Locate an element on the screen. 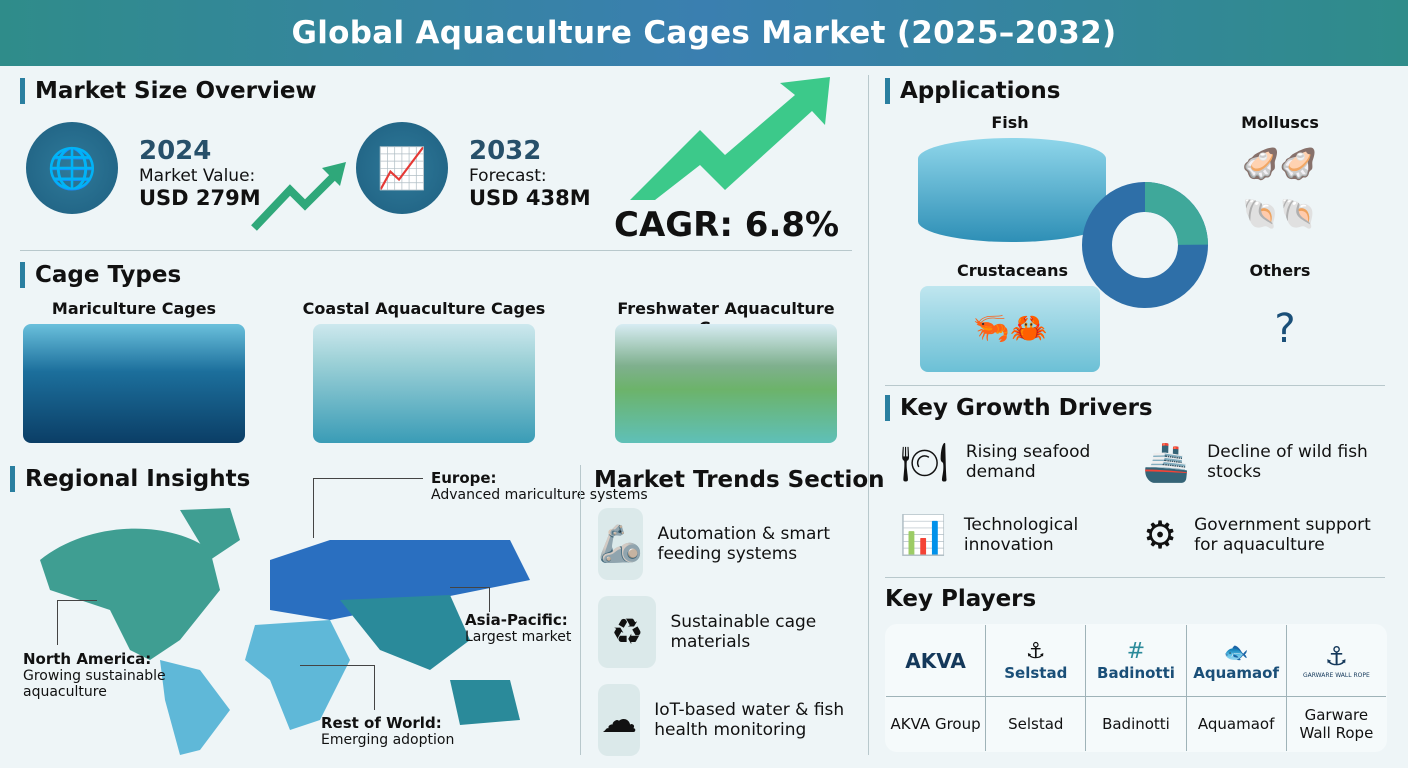 This screenshot has height=768, width=1408. australia-region is located at coordinates (485, 702).